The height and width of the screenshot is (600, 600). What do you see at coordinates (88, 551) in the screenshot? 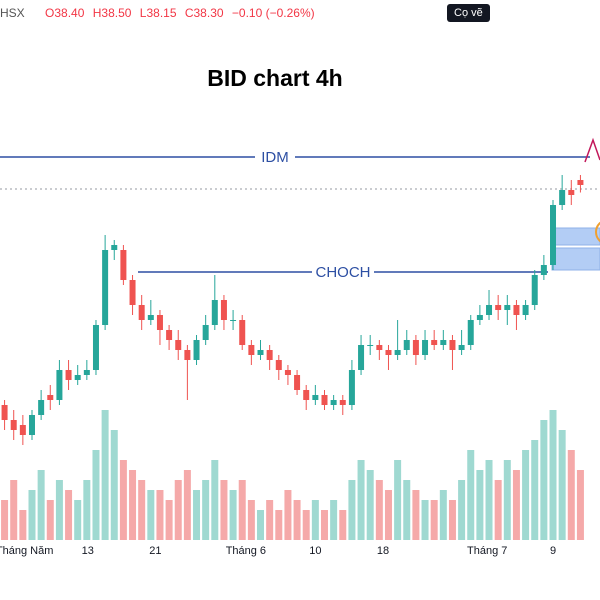
I see `x-tick-label: 13` at bounding box center [88, 551].